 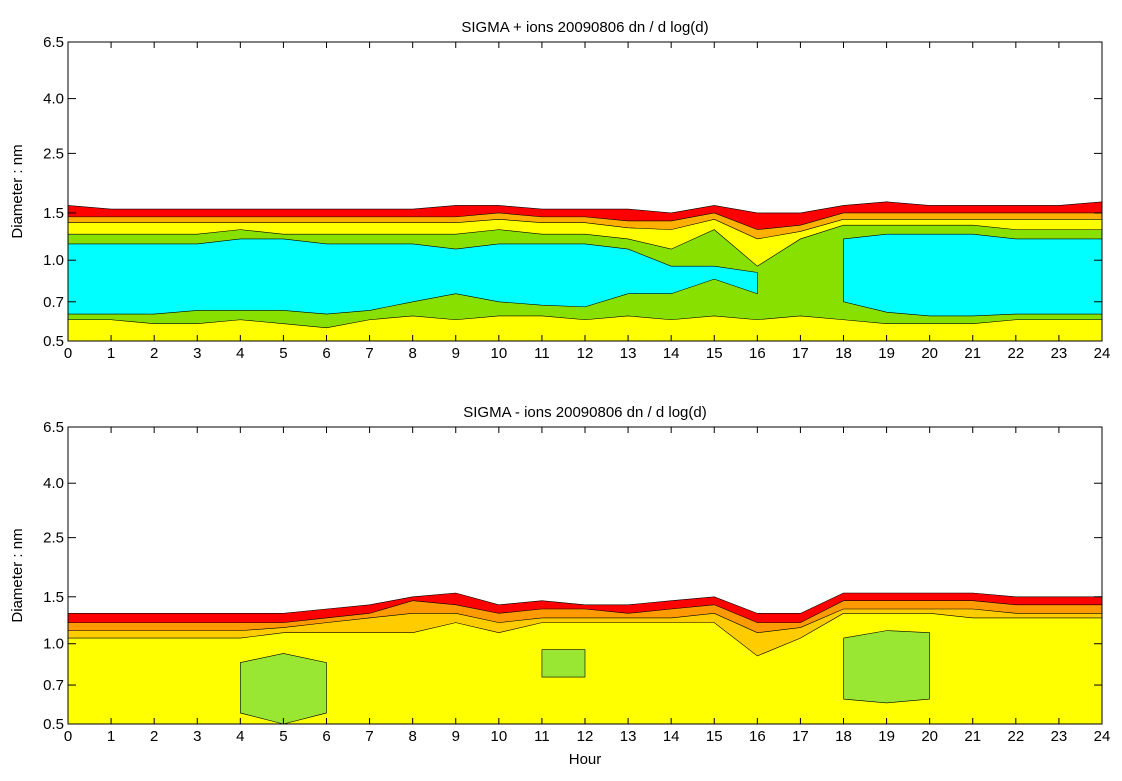 What do you see at coordinates (585, 759) in the screenshot?
I see `x-axis-label: Hour` at bounding box center [585, 759].